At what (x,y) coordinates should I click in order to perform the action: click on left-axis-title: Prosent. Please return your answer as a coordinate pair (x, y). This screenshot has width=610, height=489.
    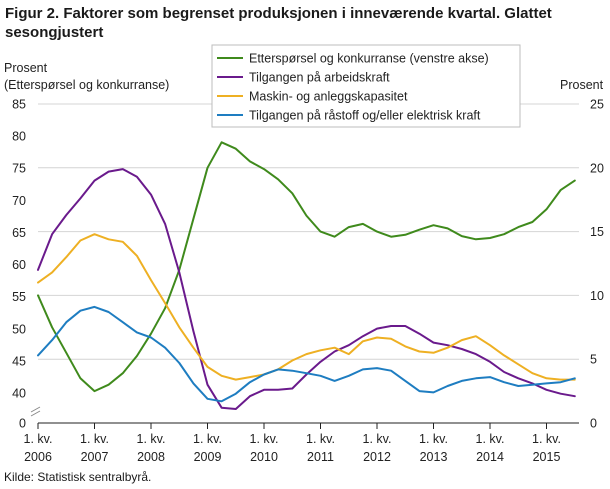
    Looking at the image, I should click on (26, 68).